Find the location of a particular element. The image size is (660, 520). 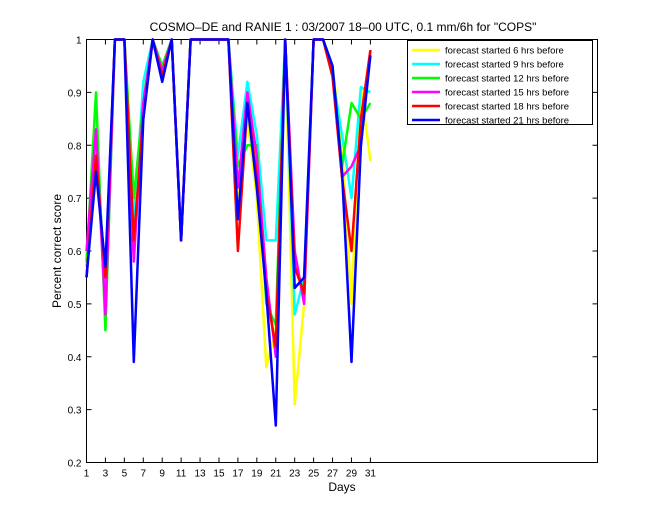

y-tick-label: 0.5 is located at coordinates (75, 305).